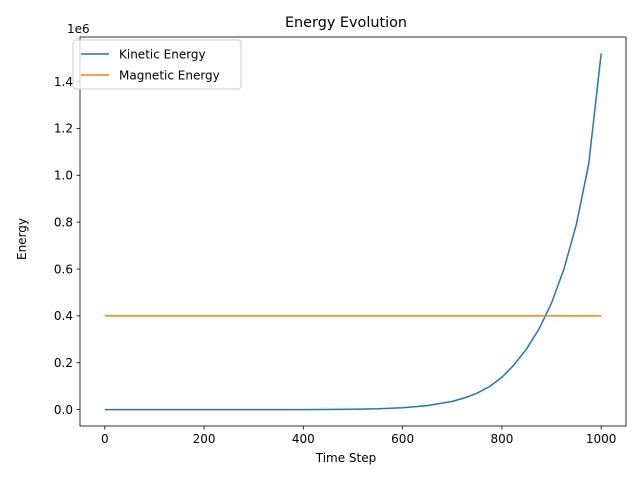 This screenshot has height=480, width=640. What do you see at coordinates (78, 29) in the screenshot?
I see `y-offset-label: 1e6` at bounding box center [78, 29].